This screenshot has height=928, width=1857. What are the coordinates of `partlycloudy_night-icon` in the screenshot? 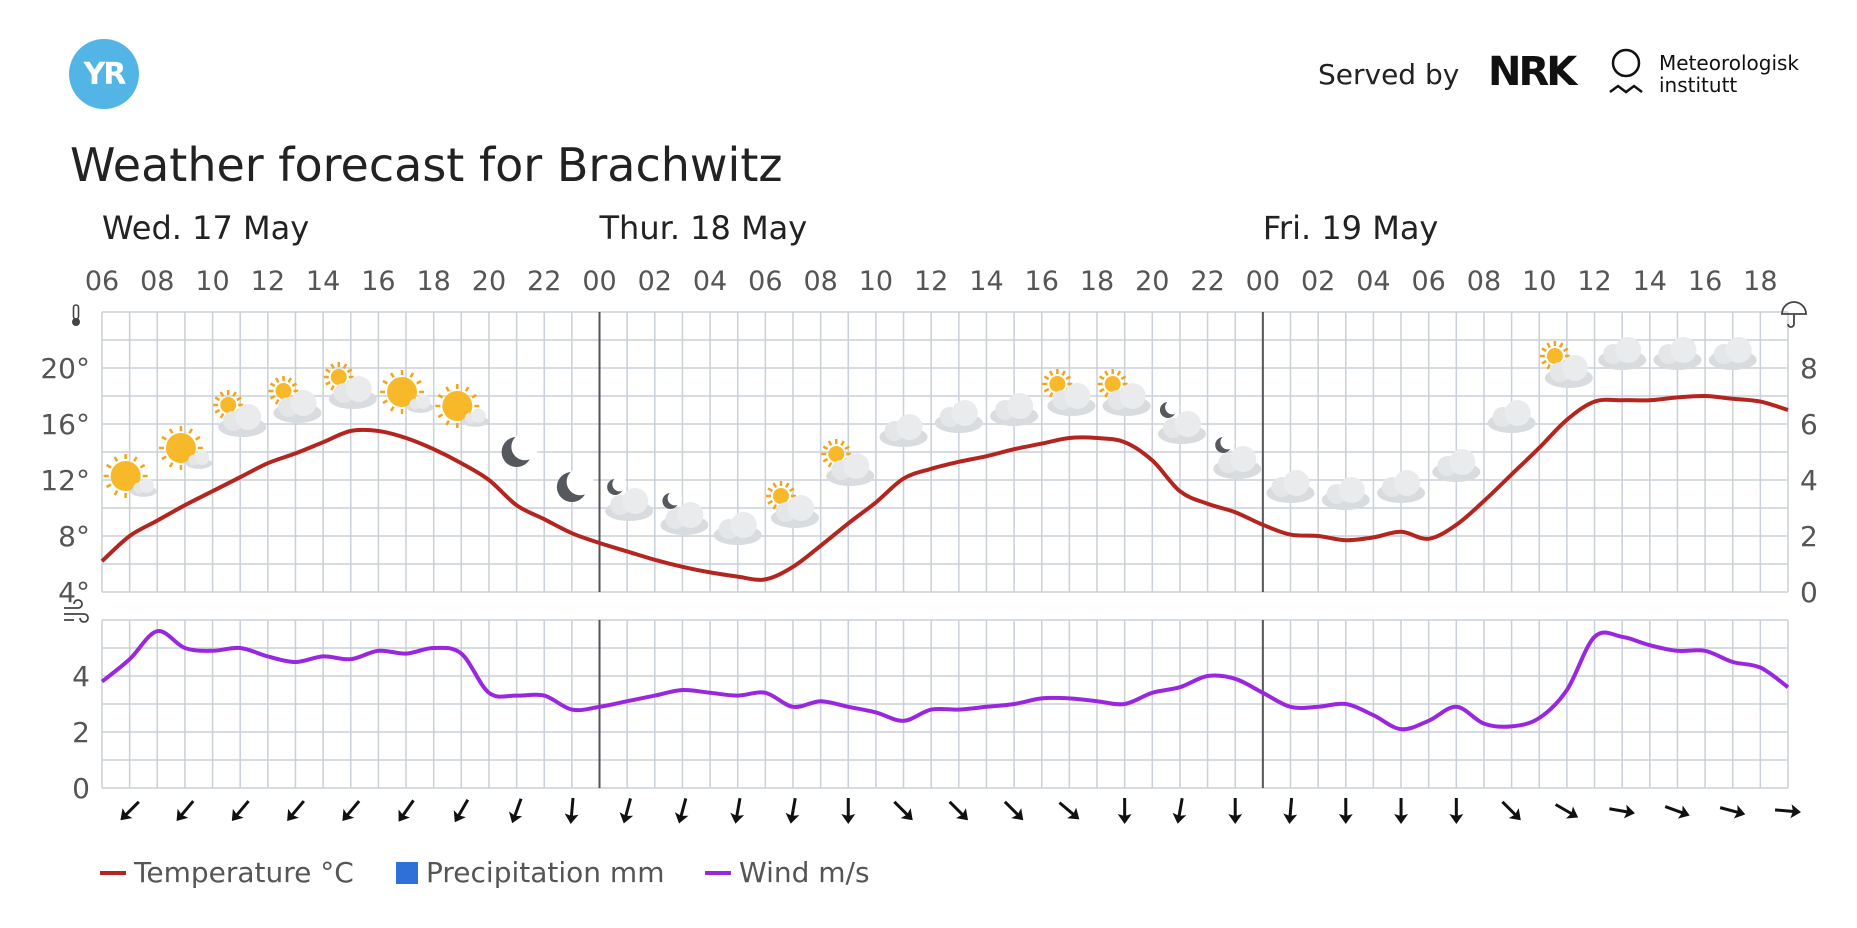 It's located at (629, 499).